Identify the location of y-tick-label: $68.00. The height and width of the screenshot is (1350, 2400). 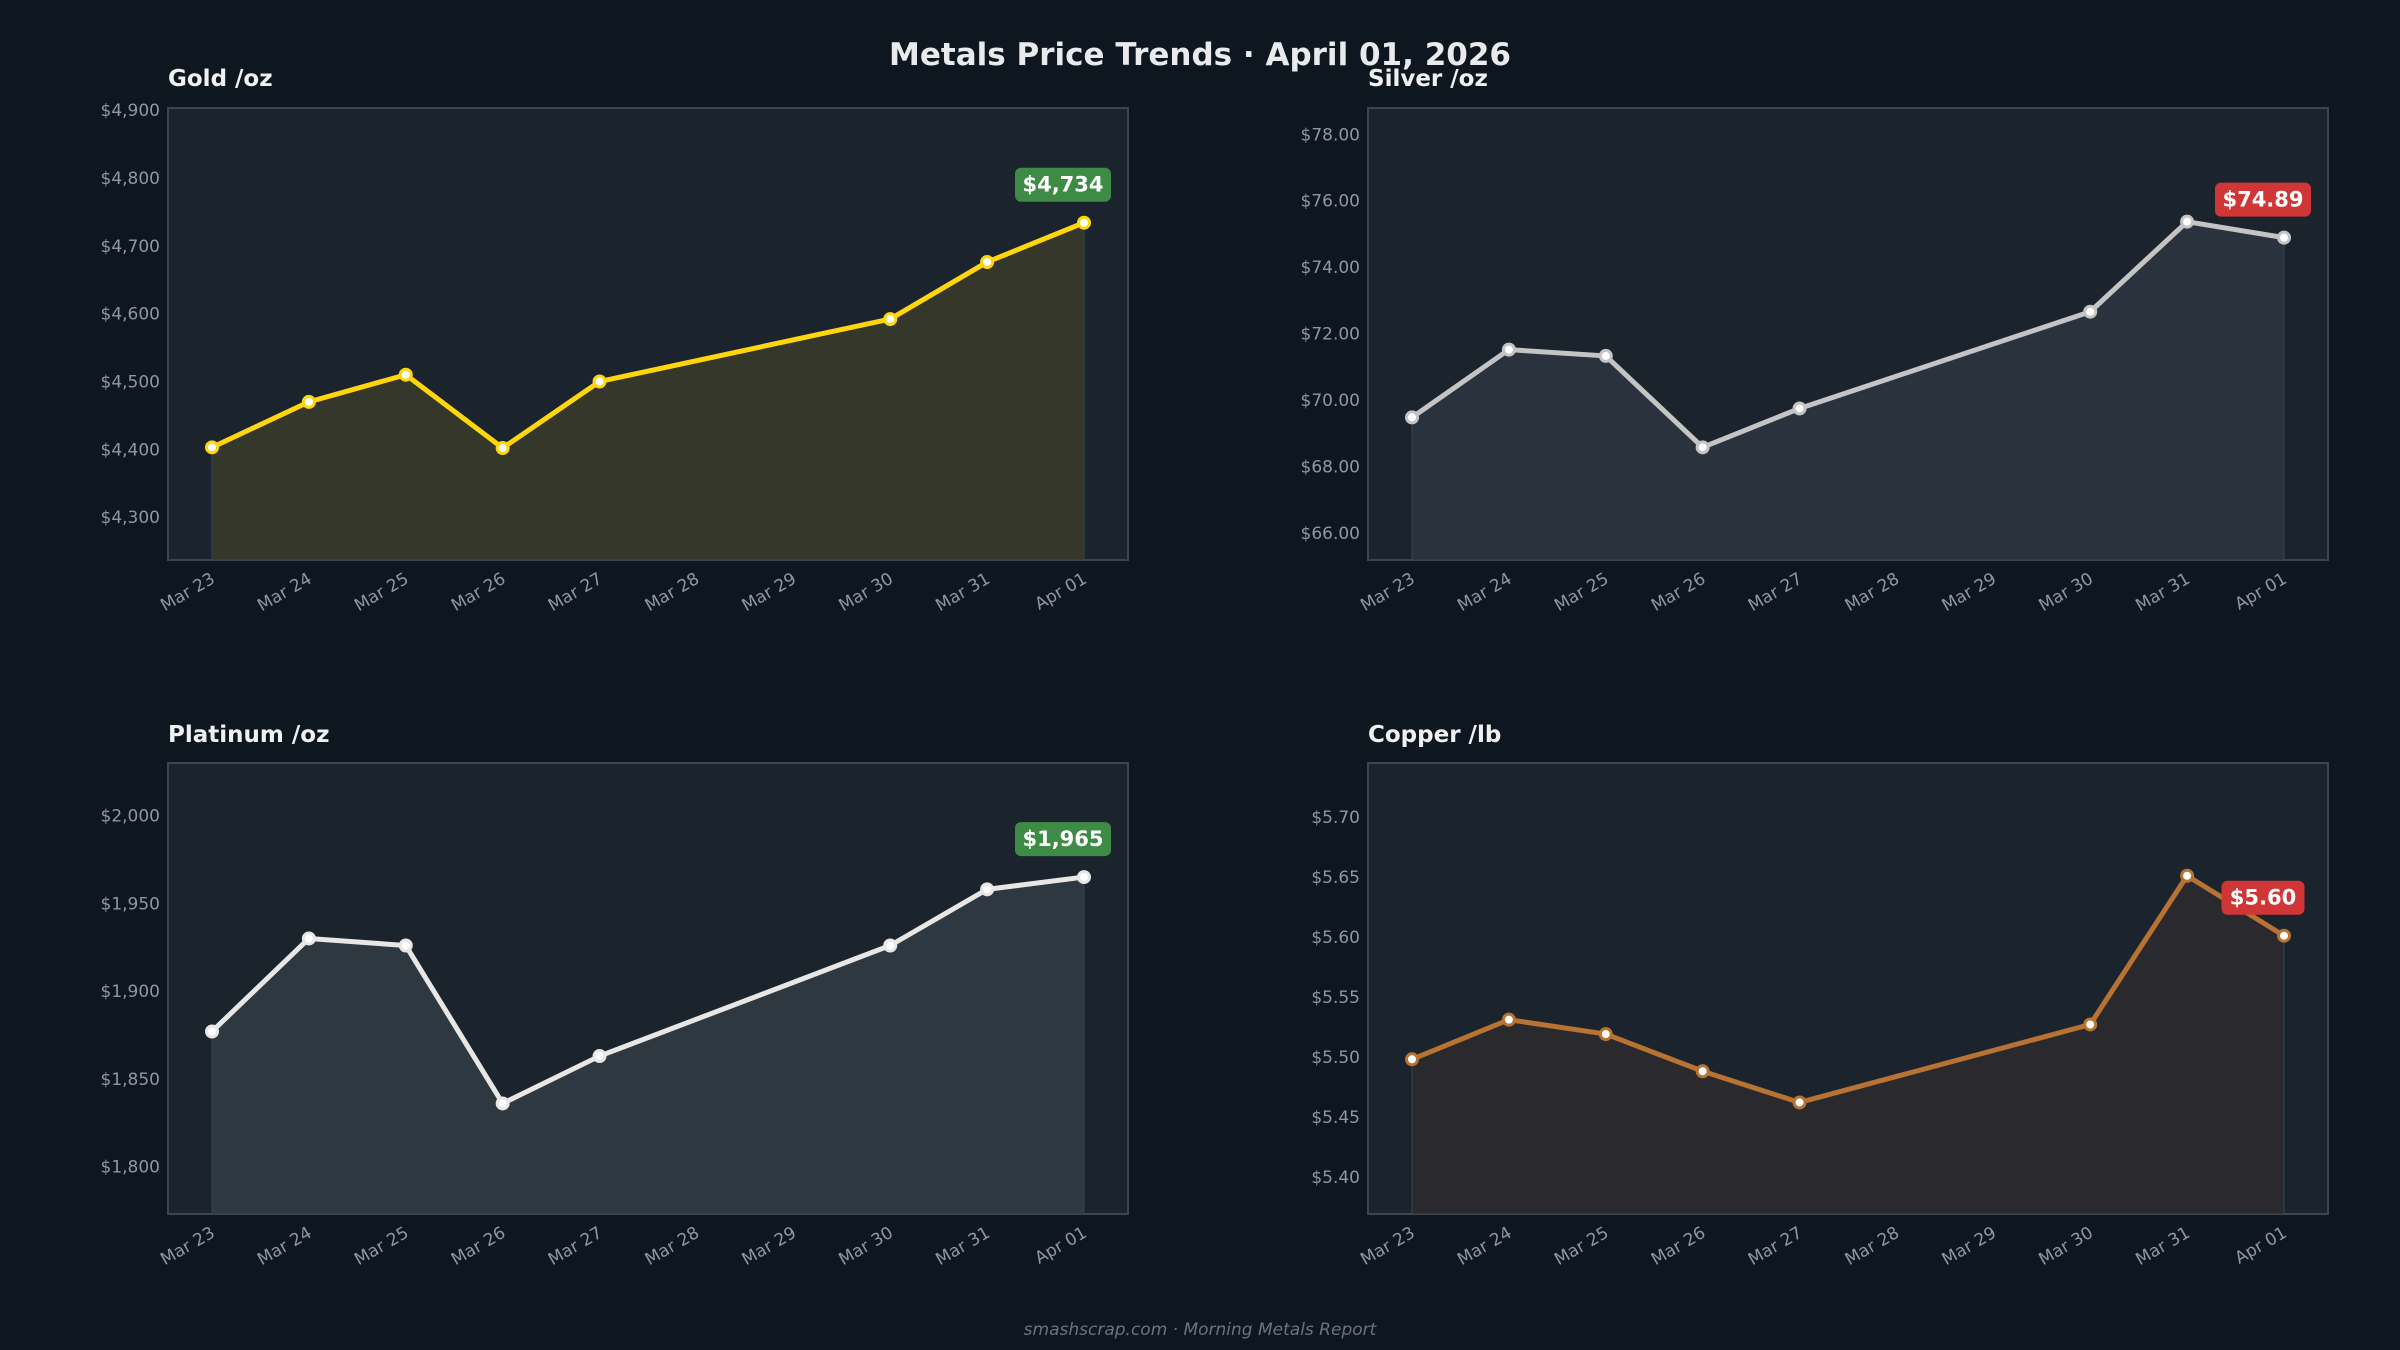
(1330, 468).